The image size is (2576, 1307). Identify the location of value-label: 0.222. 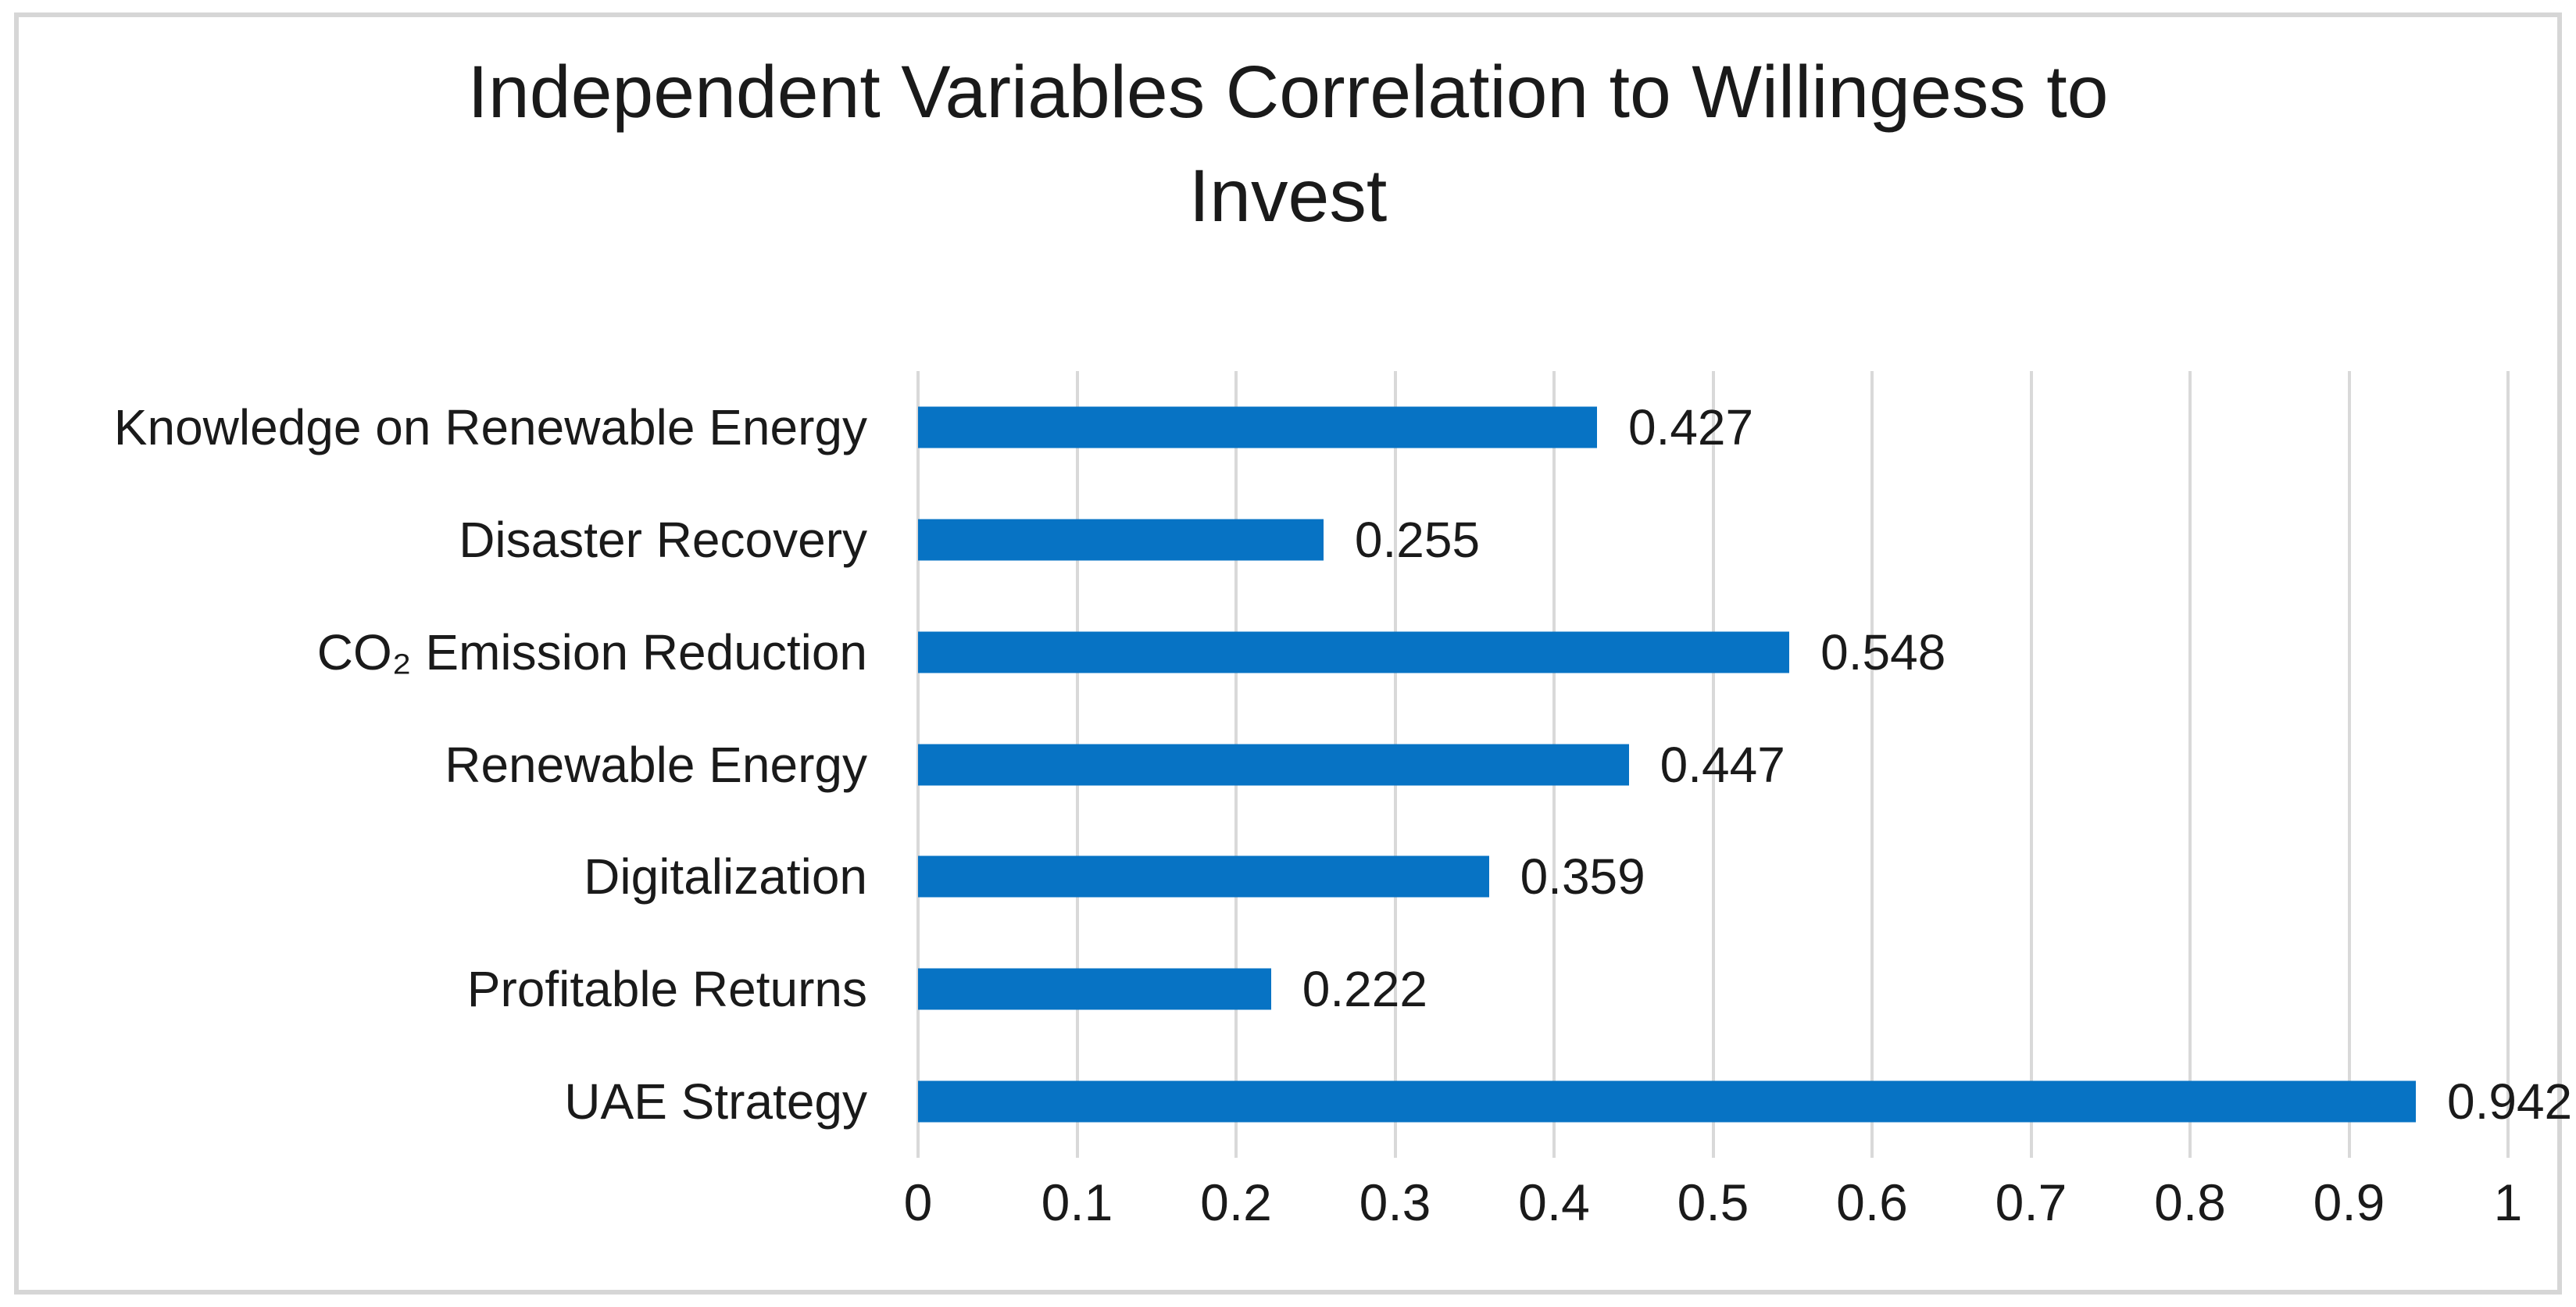
(1365, 989).